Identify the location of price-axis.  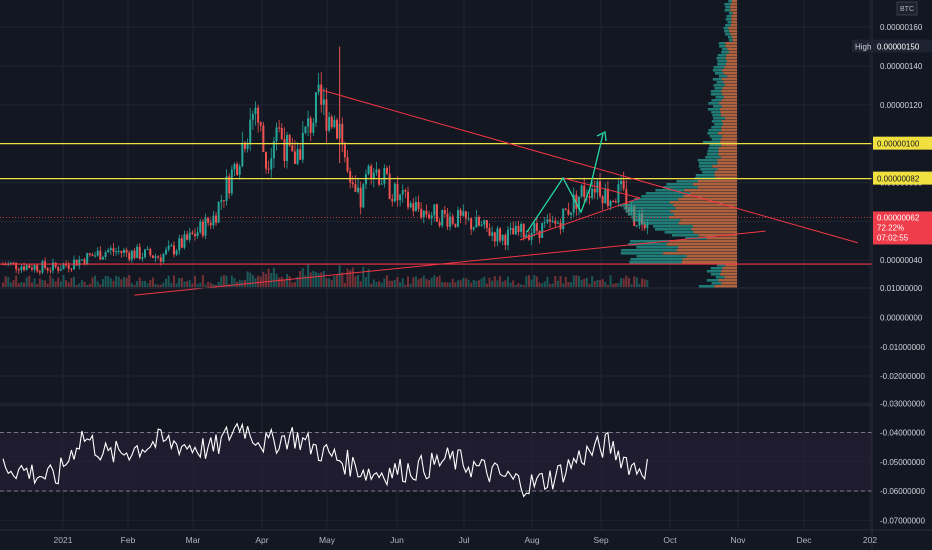
(902, 275).